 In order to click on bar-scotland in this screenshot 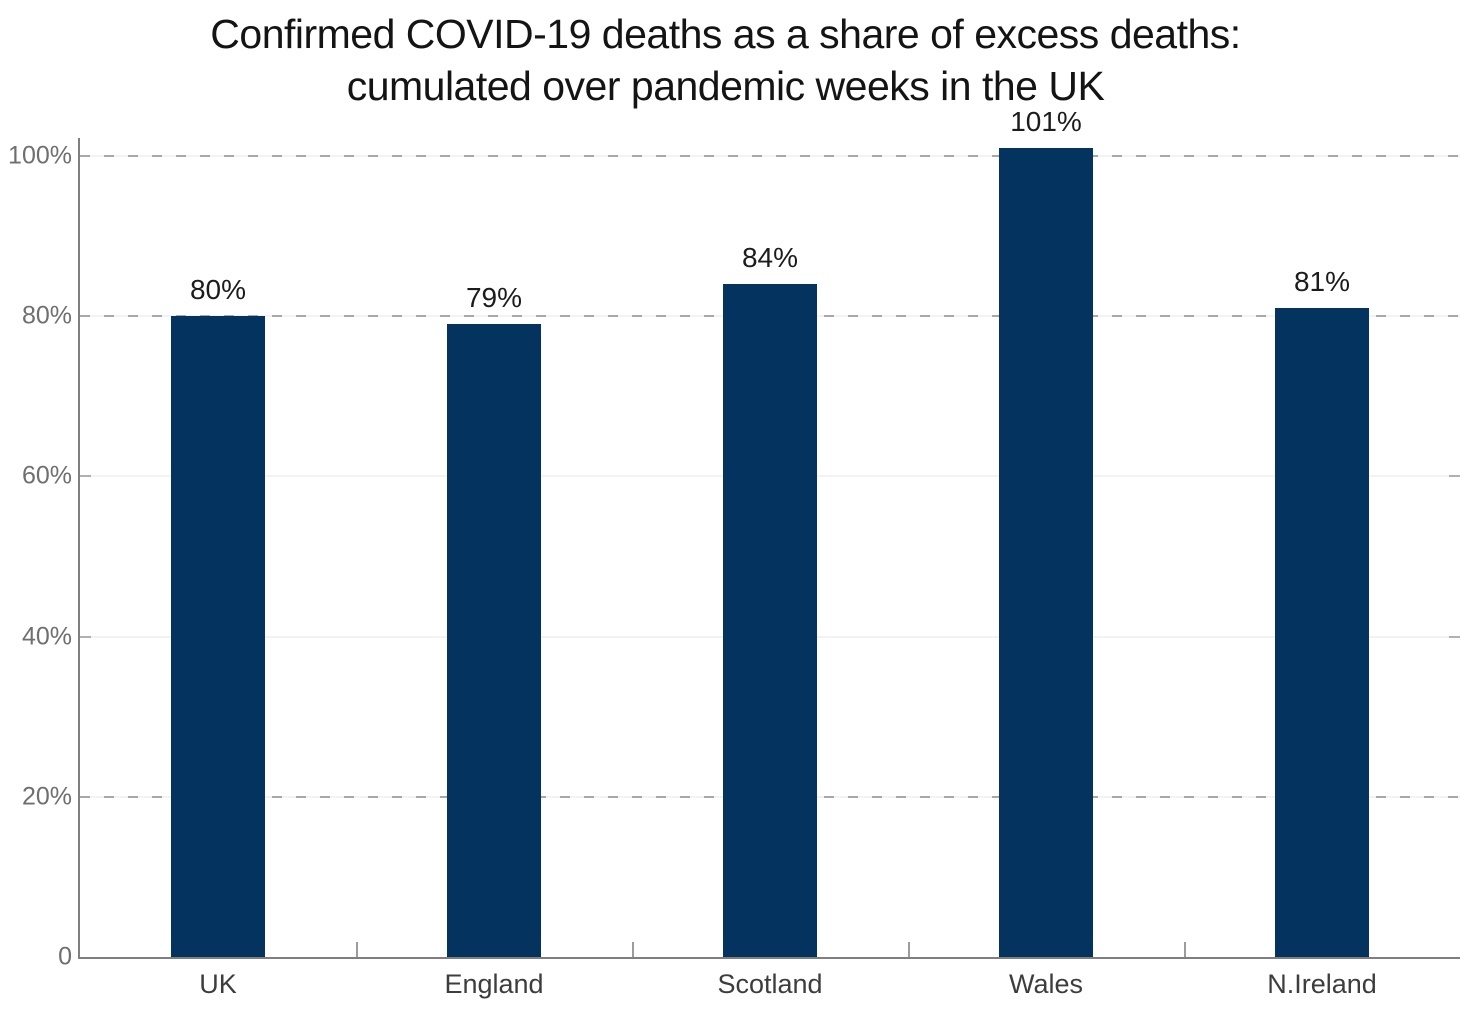, I will do `click(770, 620)`.